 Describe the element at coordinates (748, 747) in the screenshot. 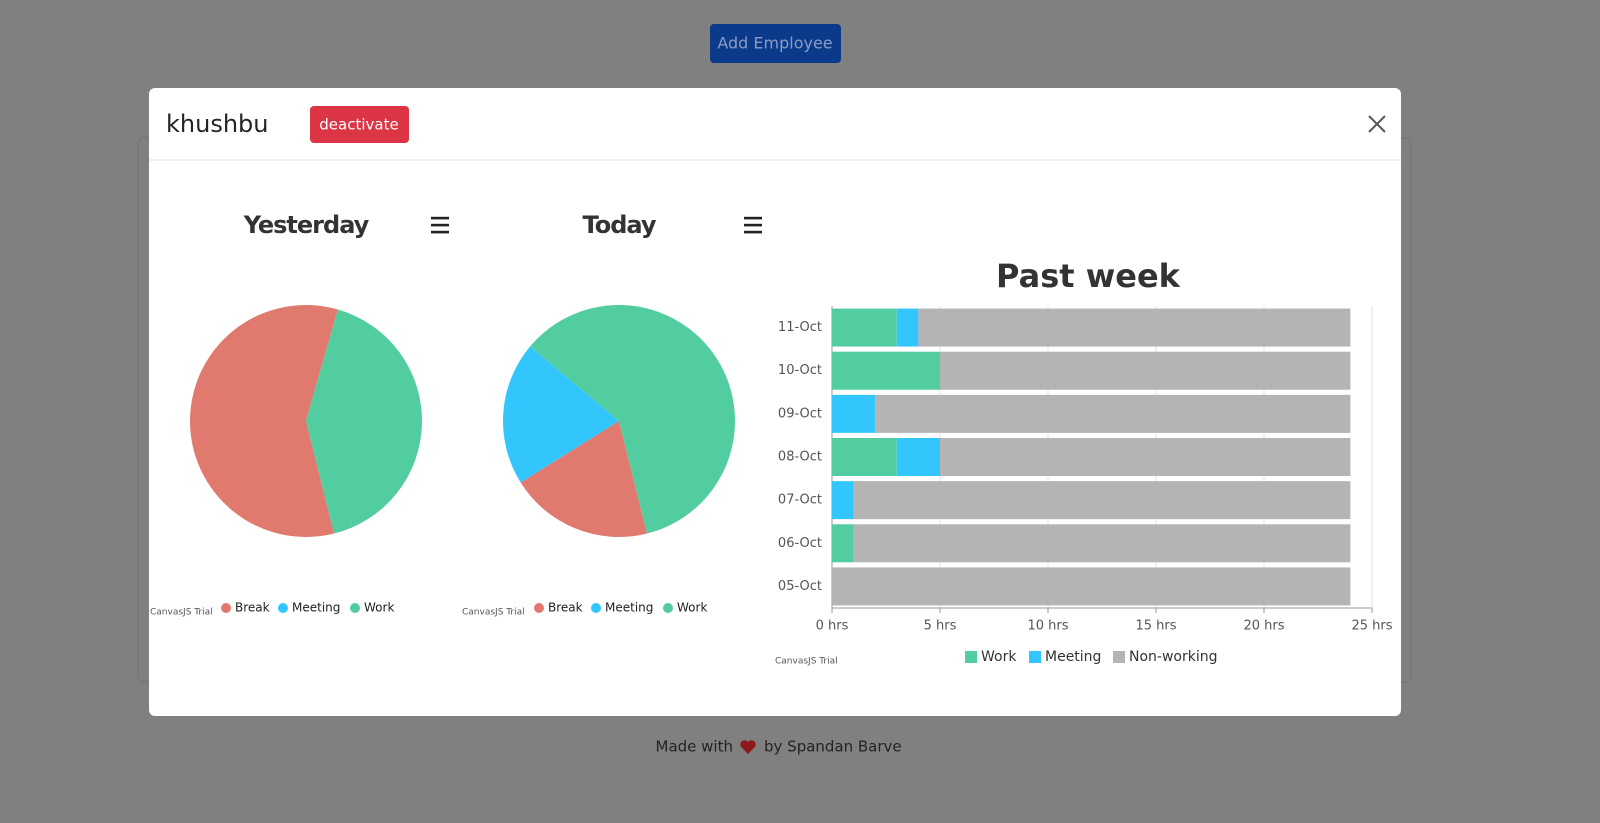

I see `heart-icon` at that location.